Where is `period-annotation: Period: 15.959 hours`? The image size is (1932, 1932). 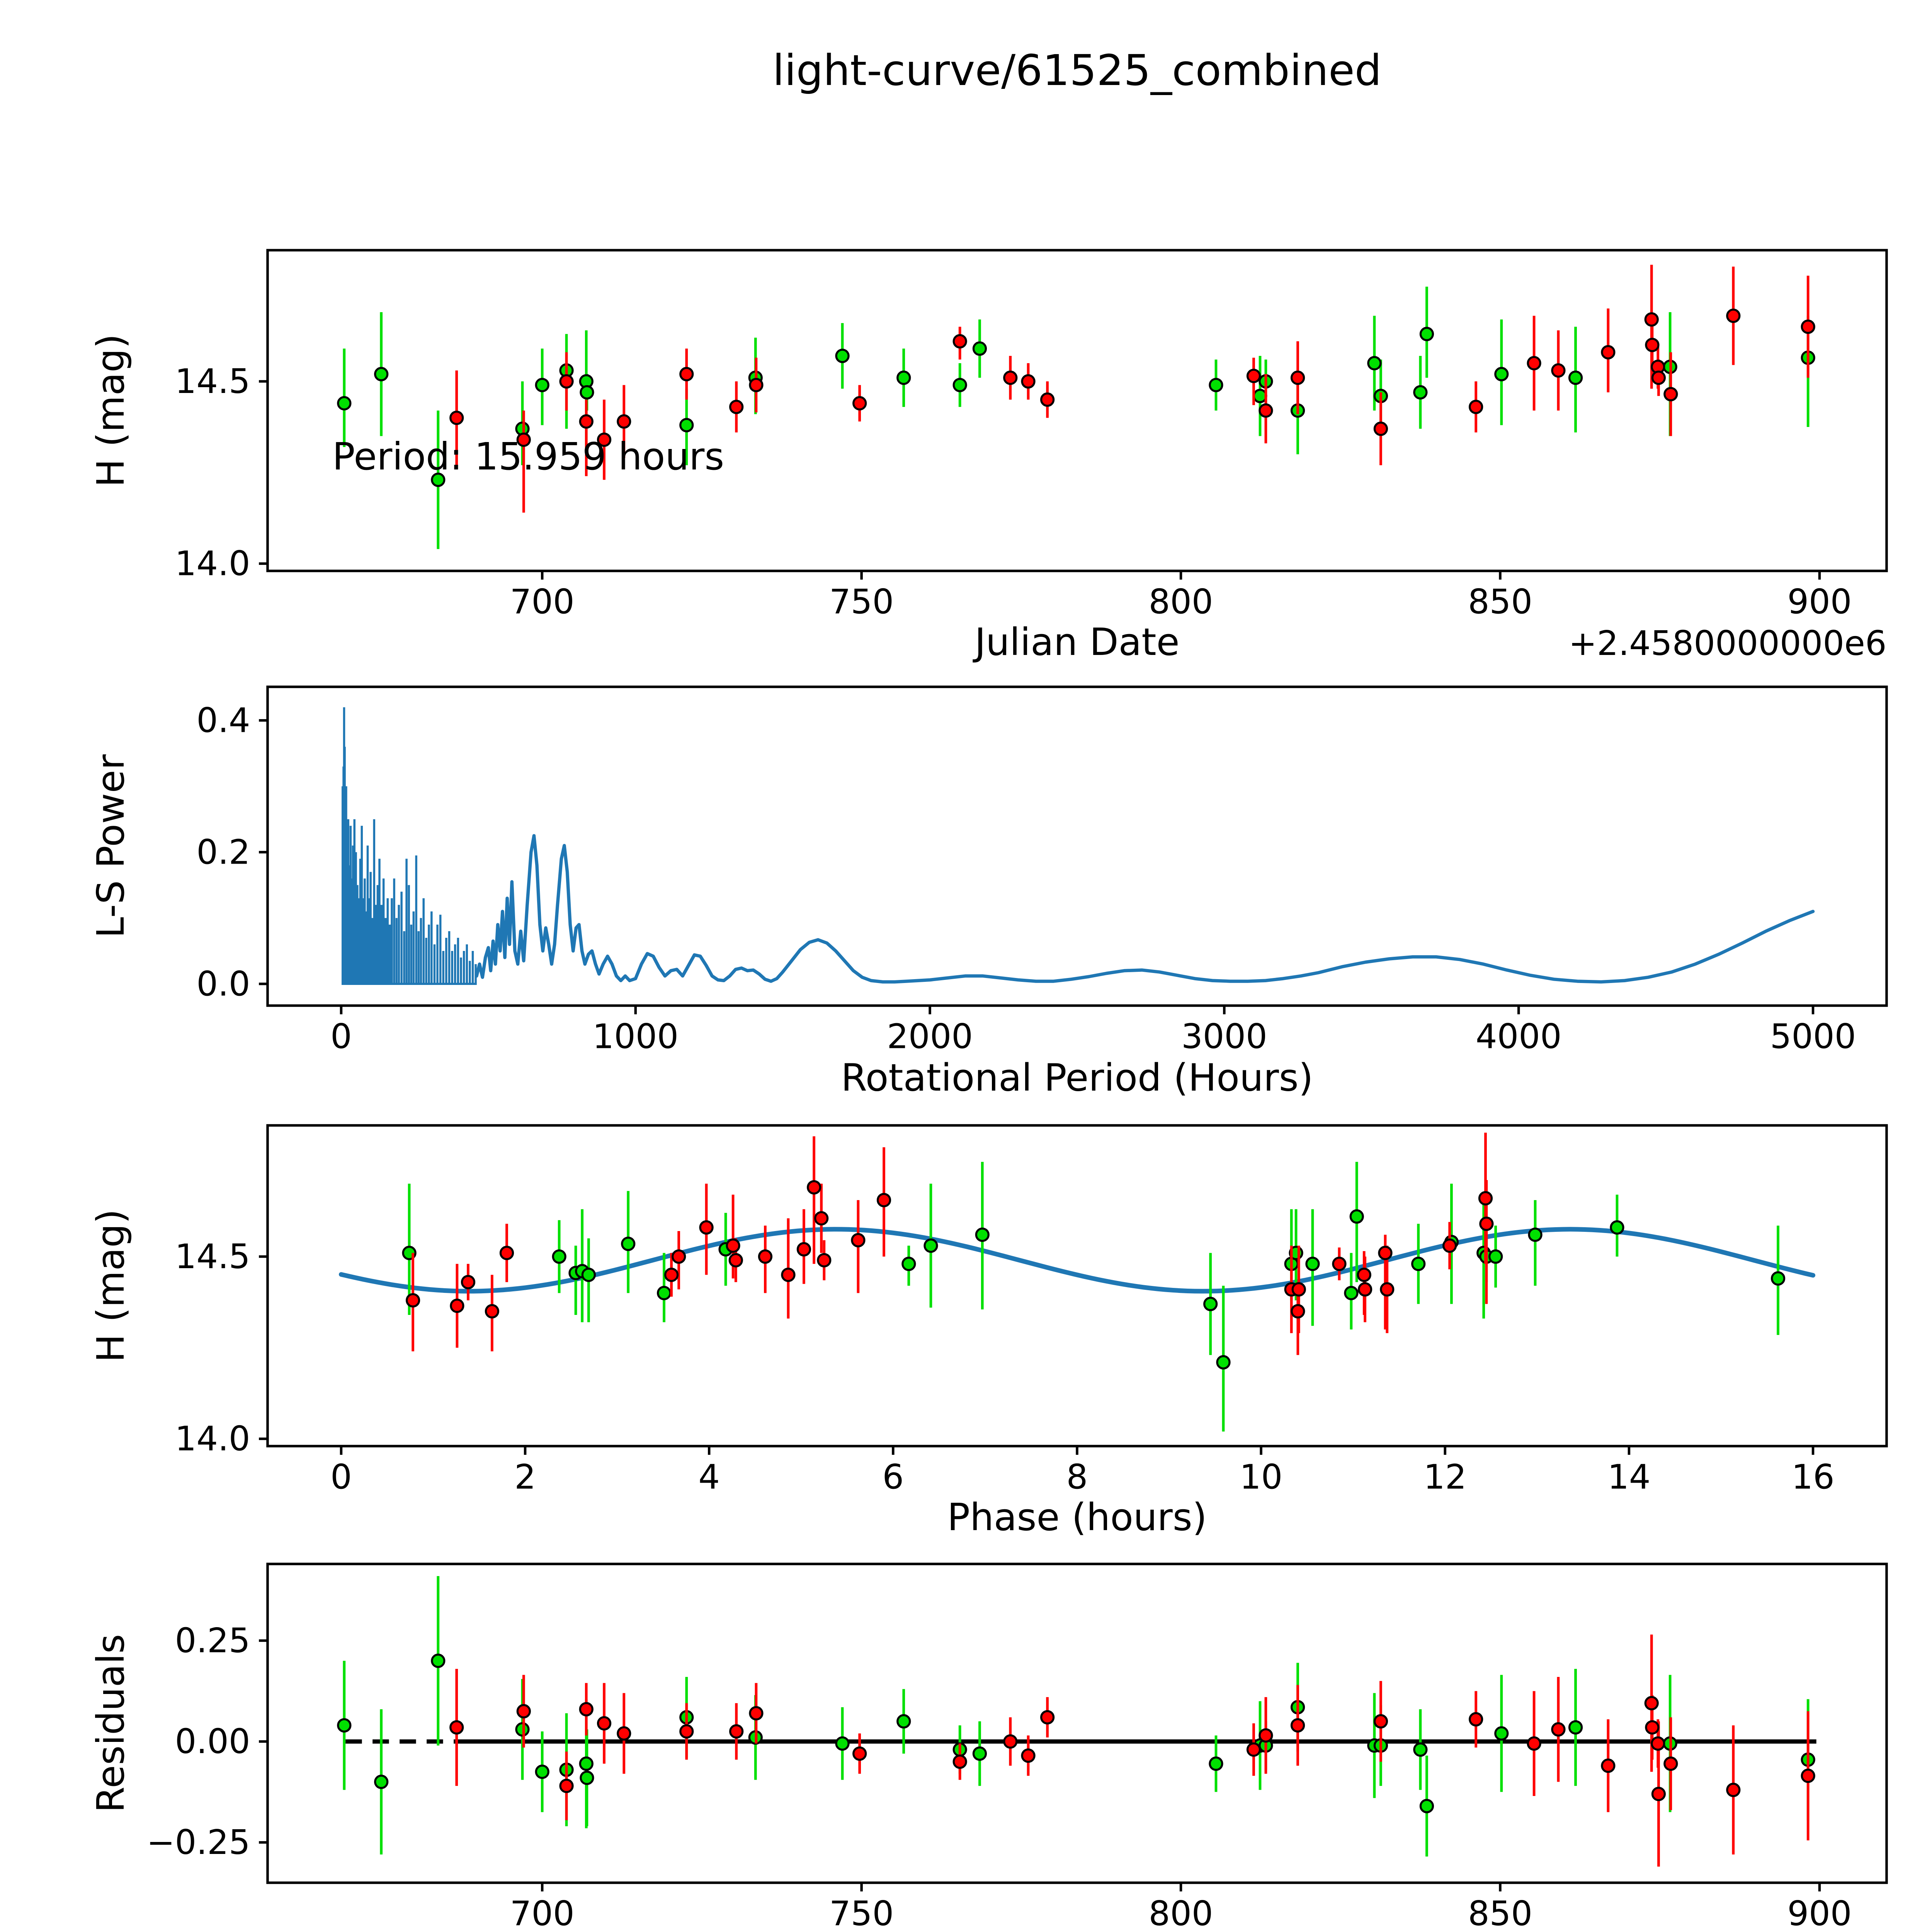
period-annotation: Period: 15.959 hours is located at coordinates (528, 456).